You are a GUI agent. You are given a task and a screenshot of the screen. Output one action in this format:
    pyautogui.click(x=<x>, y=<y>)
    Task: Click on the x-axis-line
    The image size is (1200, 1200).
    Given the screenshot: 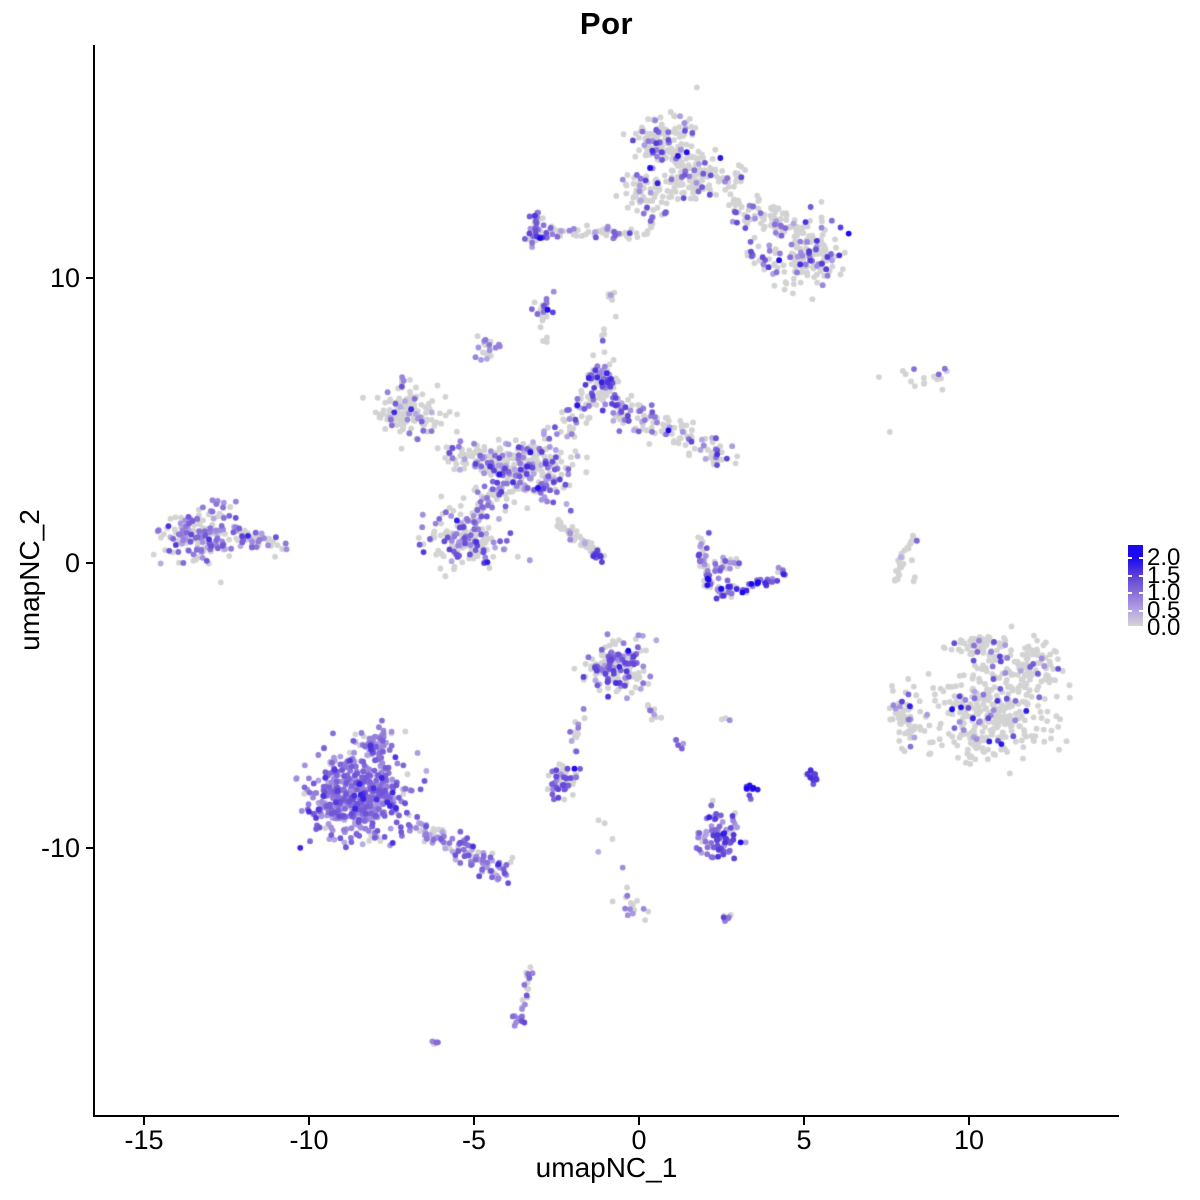 What is the action you would take?
    pyautogui.click(x=606, y=1116)
    